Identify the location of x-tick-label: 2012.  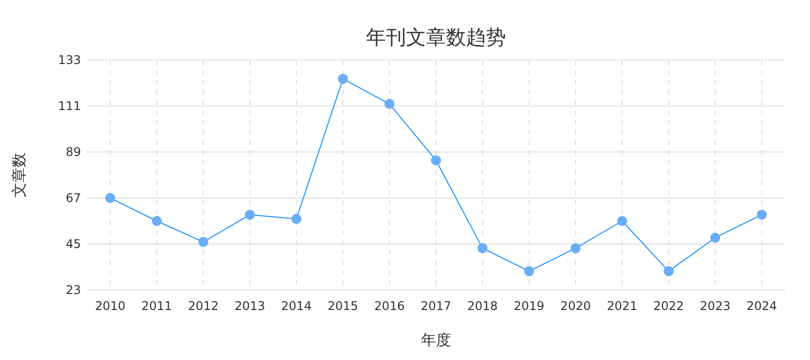
(203, 306).